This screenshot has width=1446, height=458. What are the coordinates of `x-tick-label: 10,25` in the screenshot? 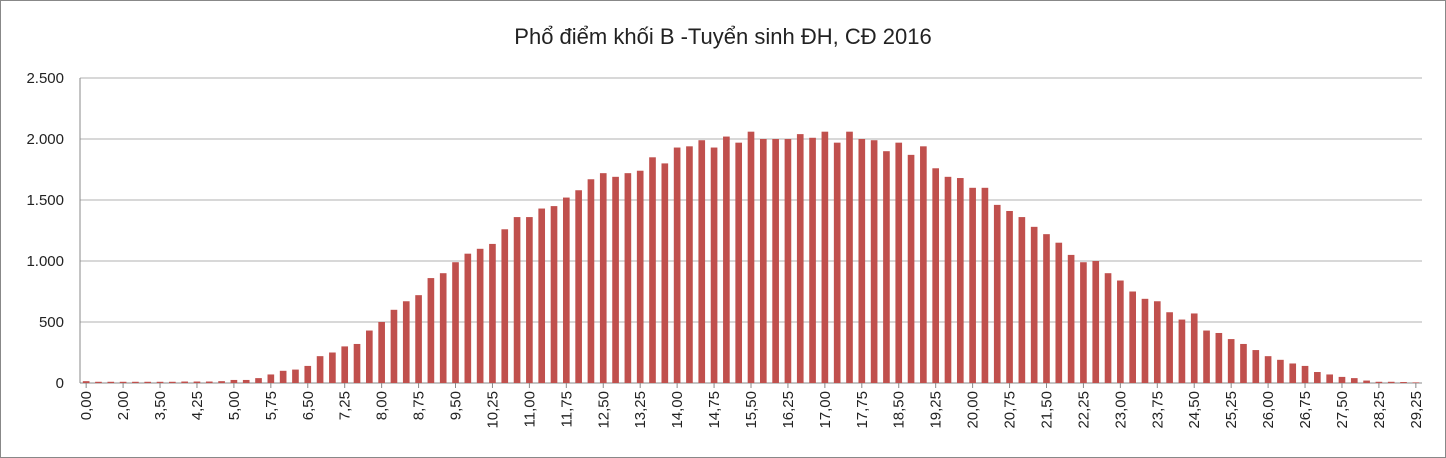 It's located at (492, 410).